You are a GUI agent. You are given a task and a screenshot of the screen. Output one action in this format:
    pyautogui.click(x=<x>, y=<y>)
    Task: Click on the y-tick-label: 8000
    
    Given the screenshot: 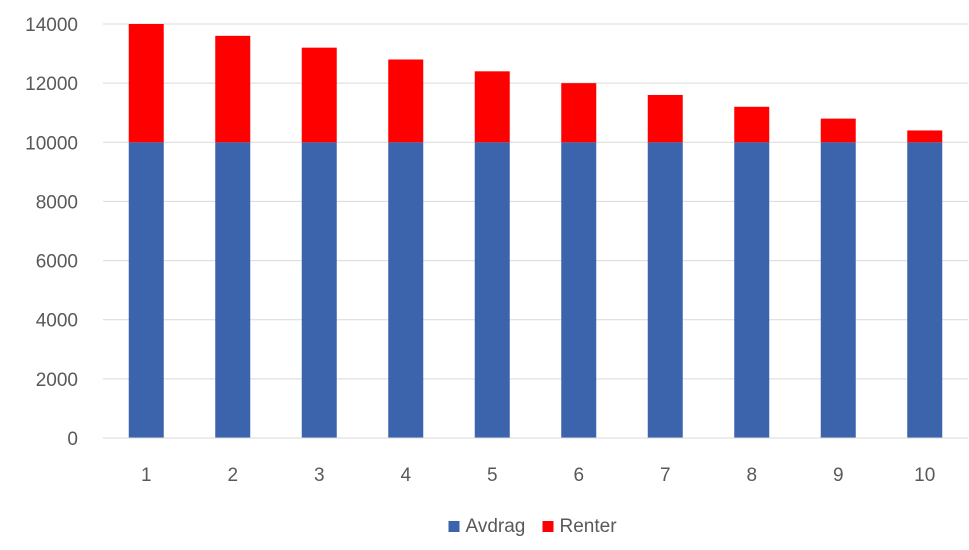 What is the action you would take?
    pyautogui.click(x=57, y=202)
    